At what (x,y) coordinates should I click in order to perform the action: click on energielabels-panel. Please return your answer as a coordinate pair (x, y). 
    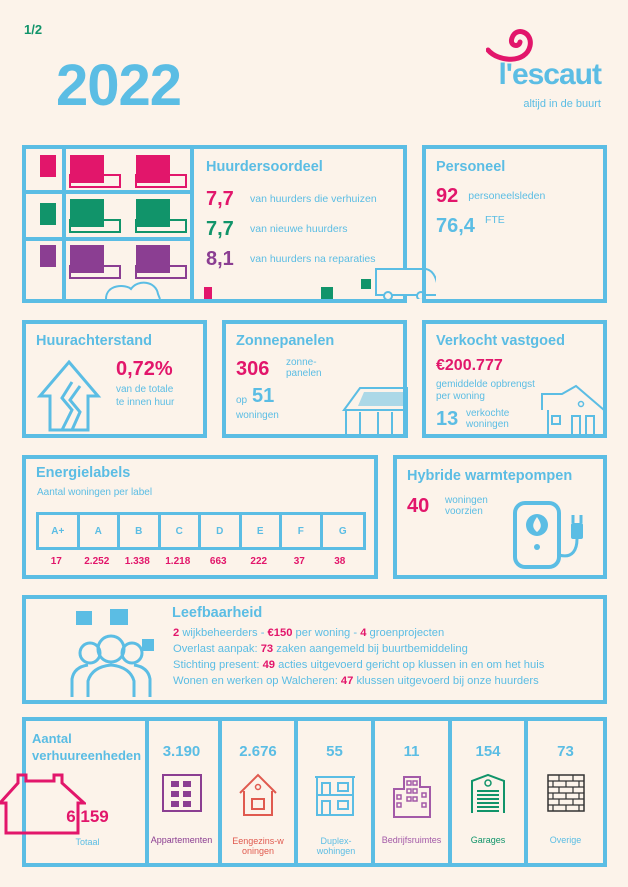
    Looking at the image, I should click on (200, 517).